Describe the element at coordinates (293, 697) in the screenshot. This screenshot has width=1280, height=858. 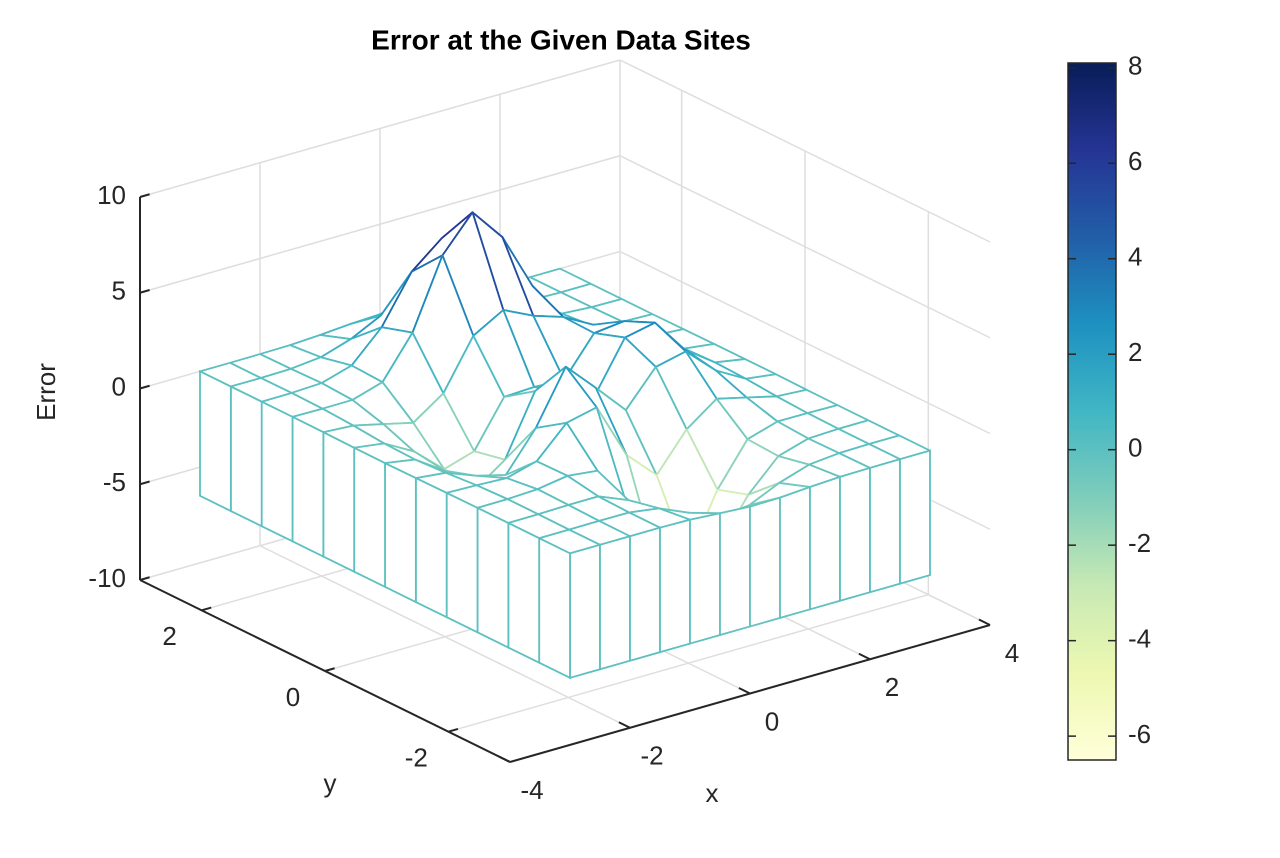
I see `y-tick-label: 0` at that location.